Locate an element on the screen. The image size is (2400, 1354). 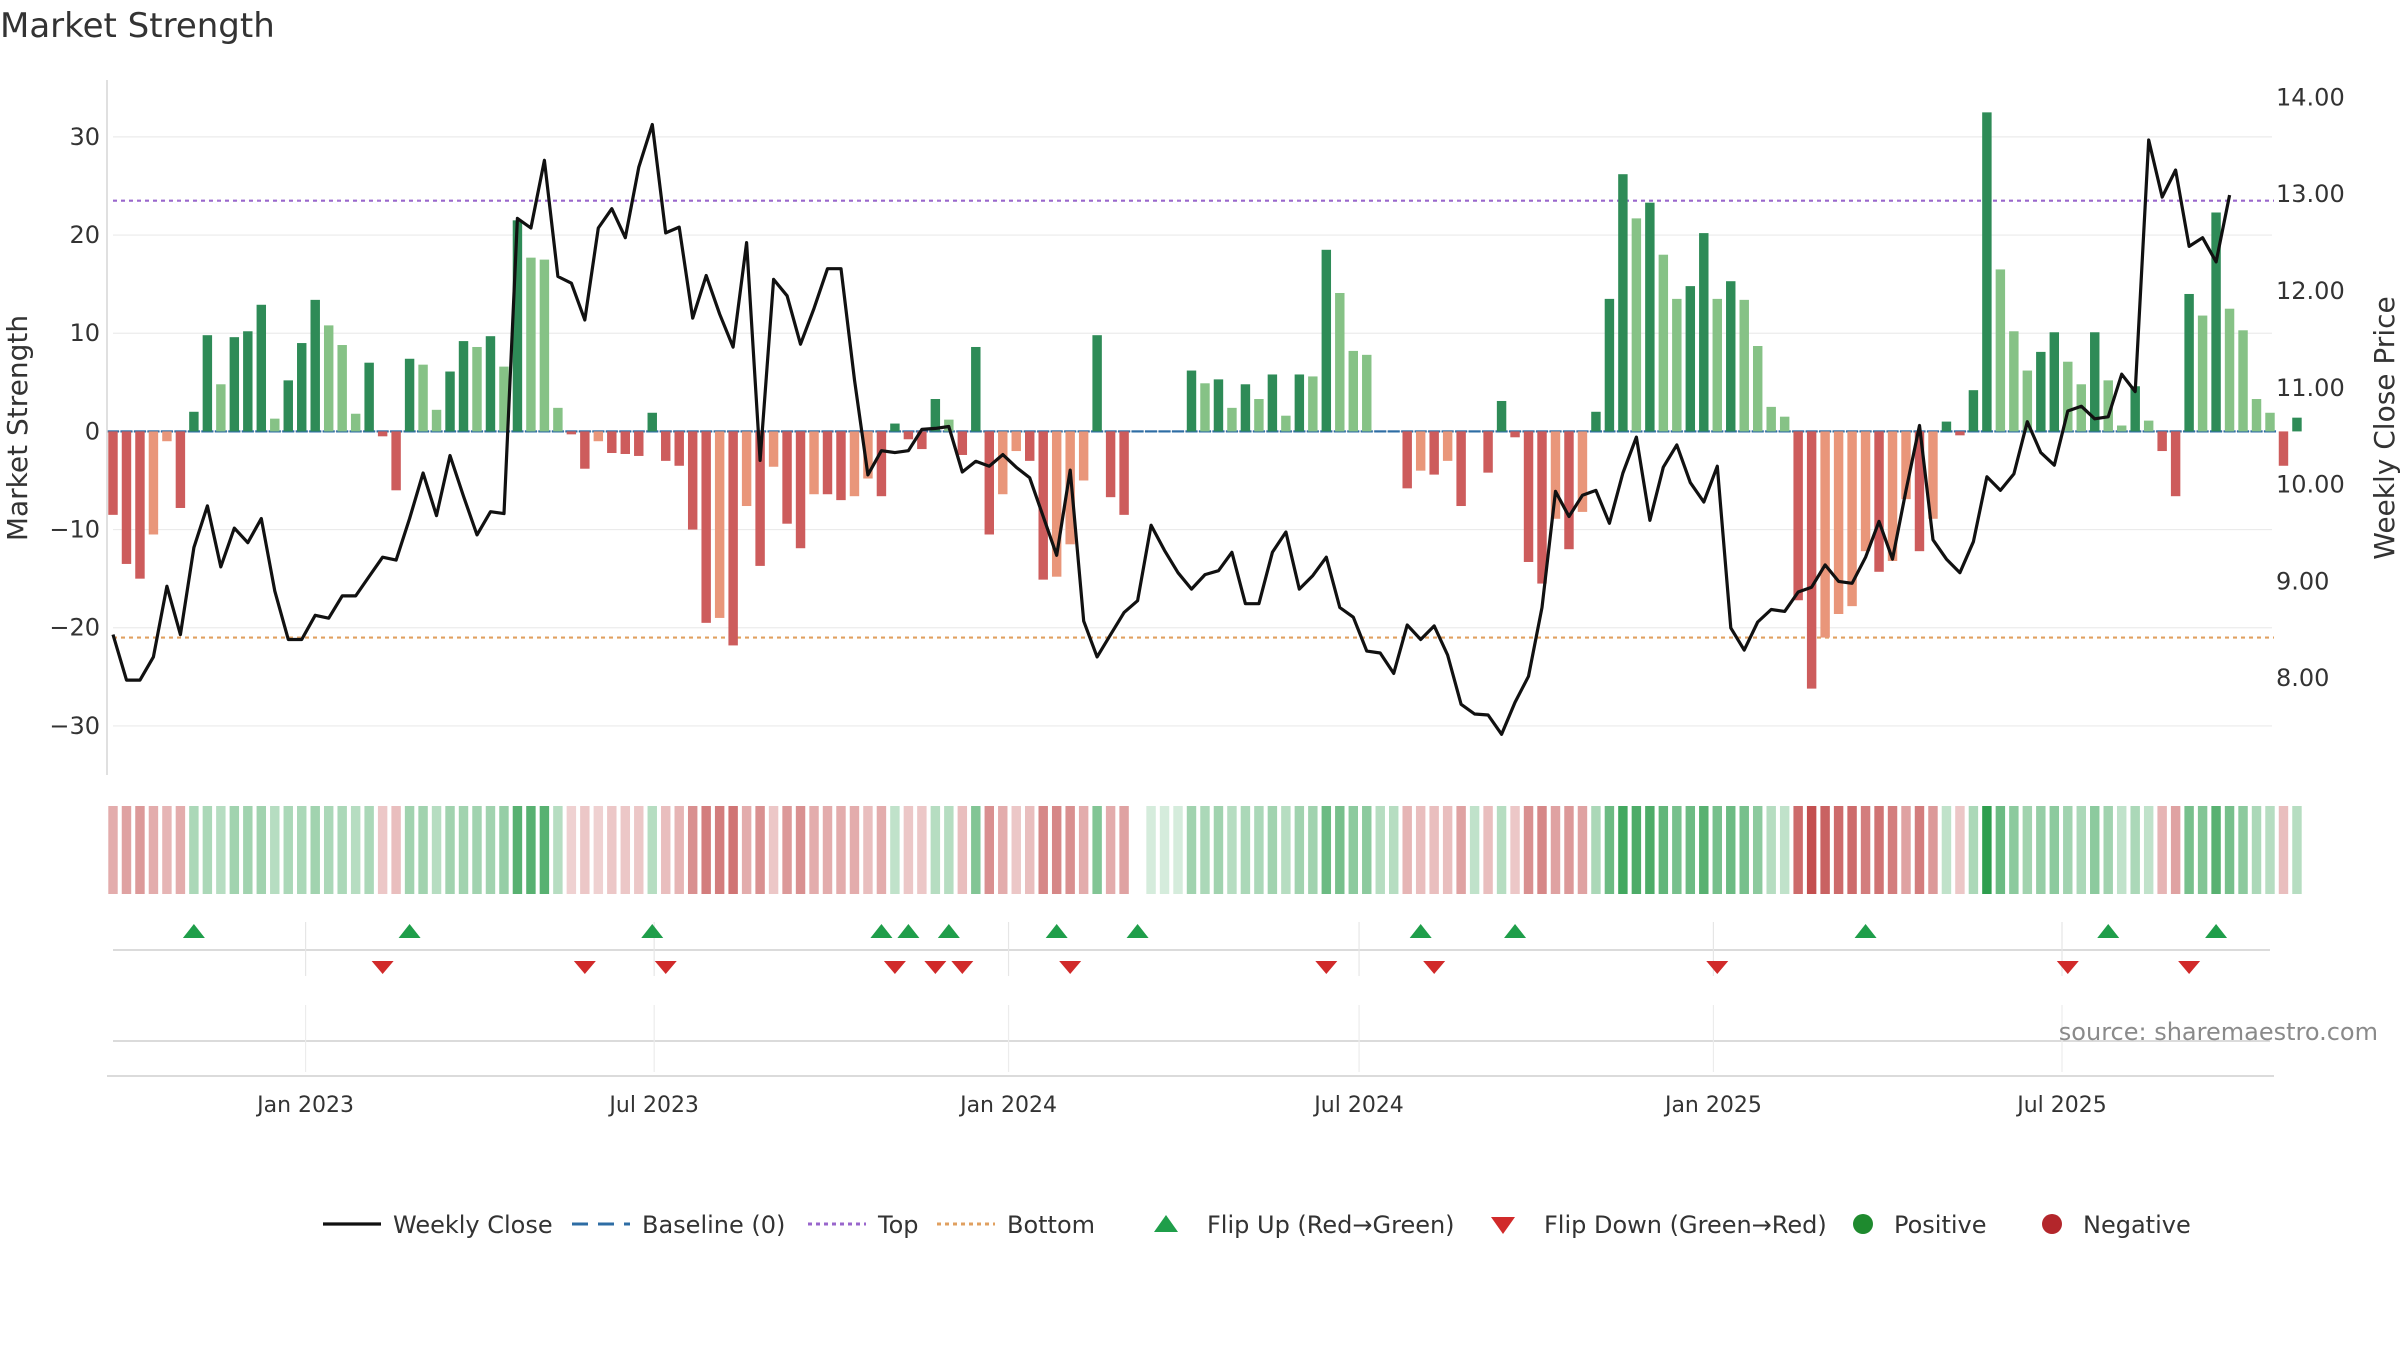
right-y-axis: 14.00 13.00 12.00 11.00 10.00 9.00 8.00 is located at coordinates (2310, 387).